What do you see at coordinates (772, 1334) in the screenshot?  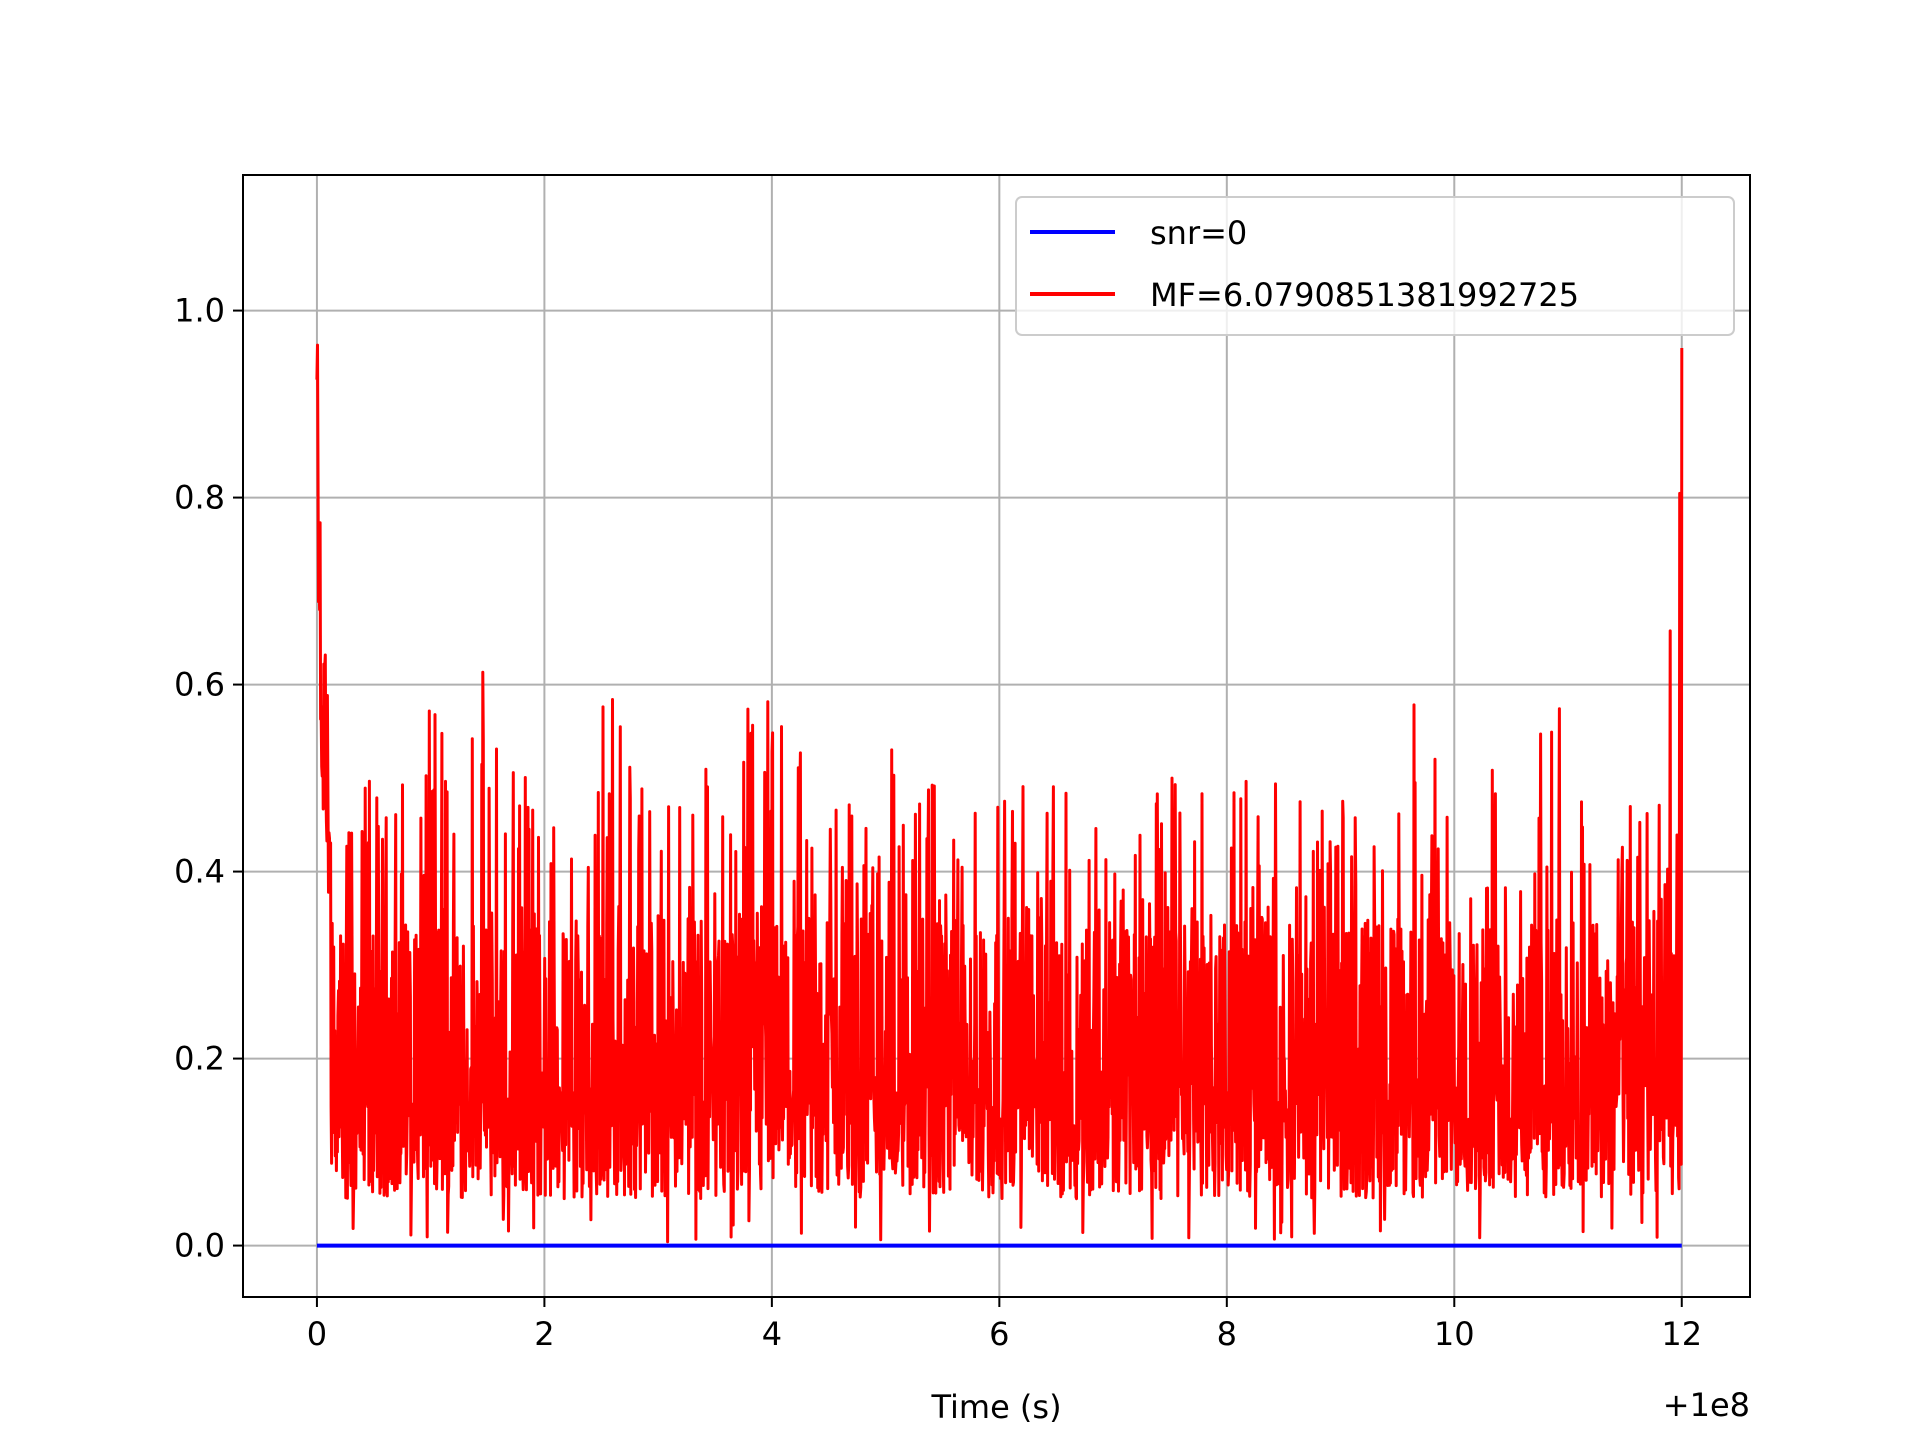 I see `x-tick-label: 4` at bounding box center [772, 1334].